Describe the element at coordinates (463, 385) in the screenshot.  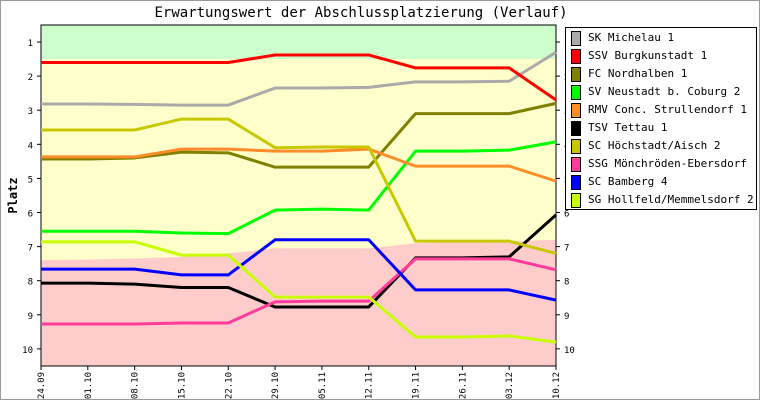
I see `x-tick-label: 26.11` at that location.